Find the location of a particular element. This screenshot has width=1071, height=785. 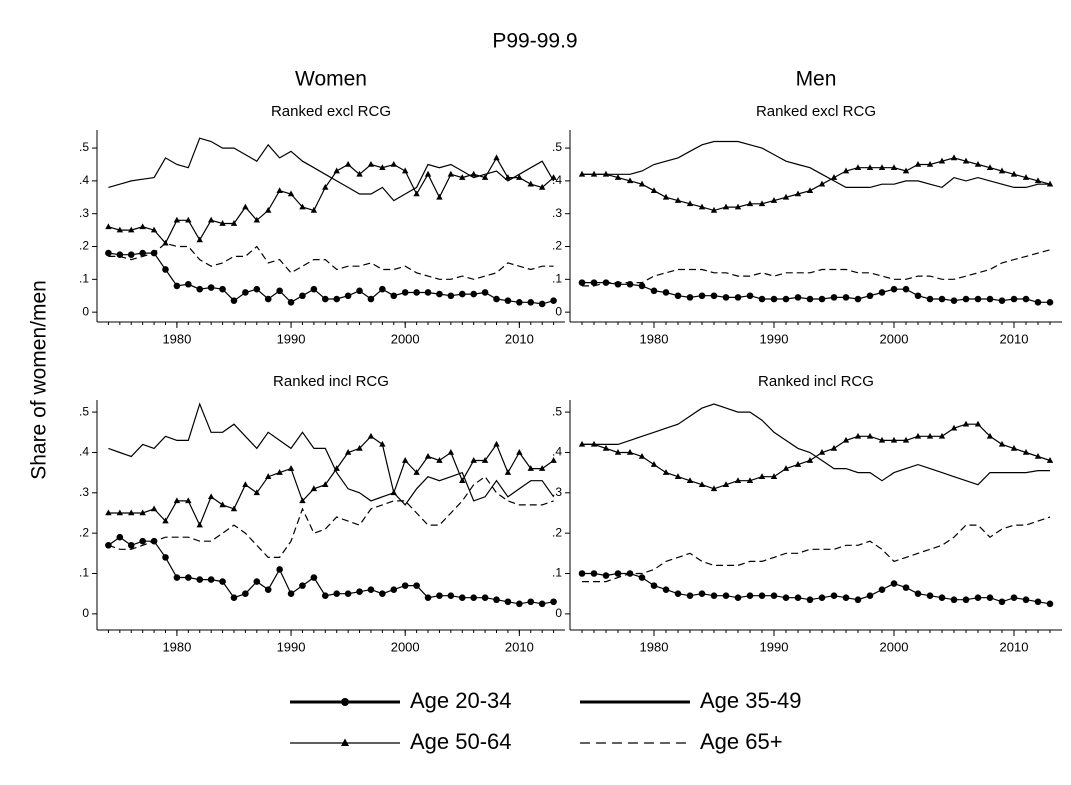

x-tick-label: 2010 is located at coordinates (519, 646).